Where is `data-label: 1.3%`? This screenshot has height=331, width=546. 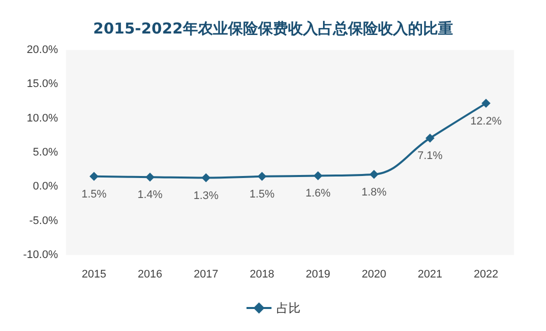 data-label: 1.3% is located at coordinates (206, 196).